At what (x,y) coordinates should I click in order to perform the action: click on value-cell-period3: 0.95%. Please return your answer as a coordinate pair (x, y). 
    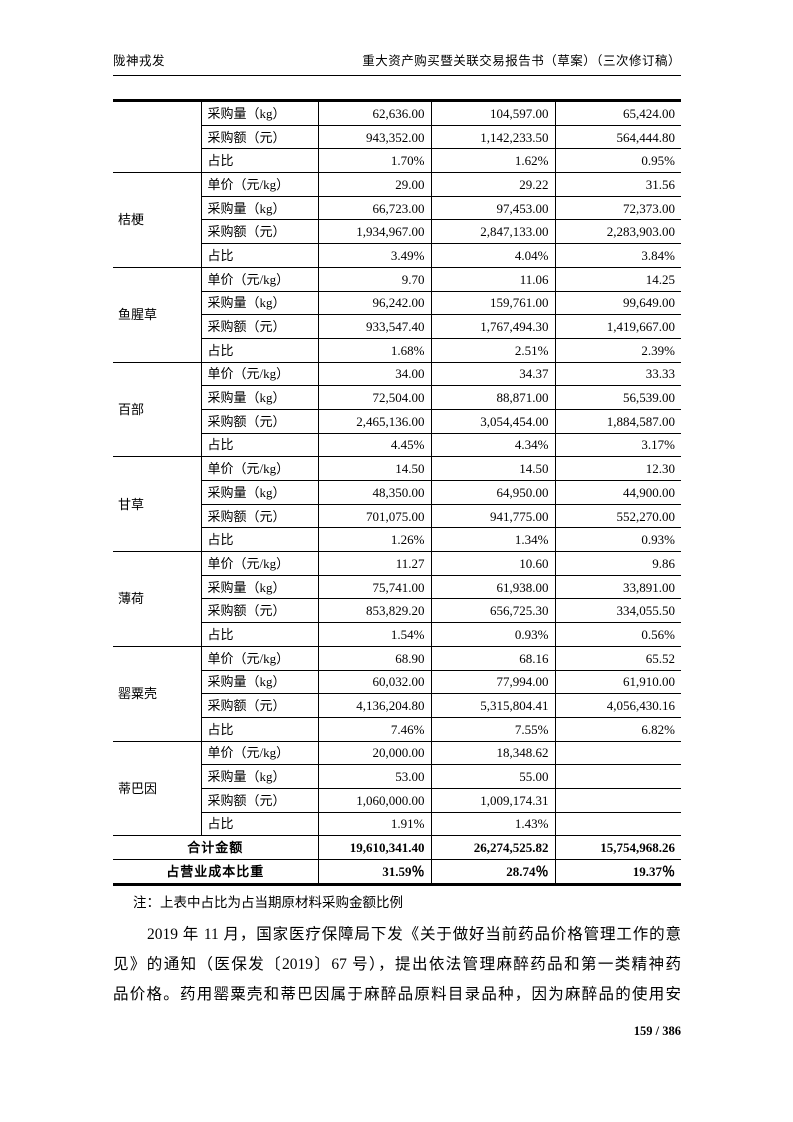
    Looking at the image, I should click on (618, 161).